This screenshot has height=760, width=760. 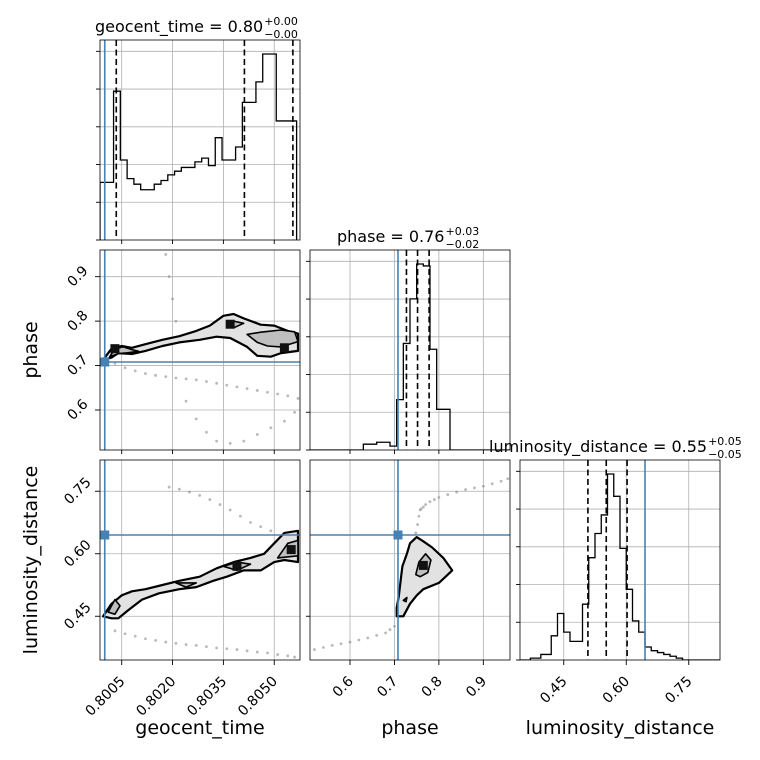 I want to click on x-tick-label-luminosity_distance: 0.75, so click(x=678, y=690).